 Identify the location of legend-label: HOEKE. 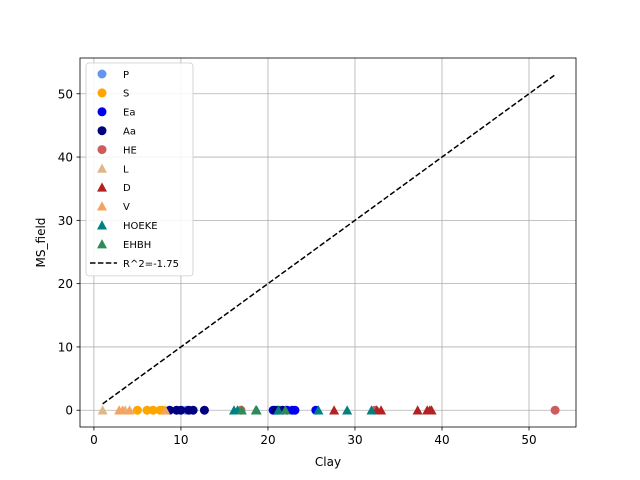
(140, 226).